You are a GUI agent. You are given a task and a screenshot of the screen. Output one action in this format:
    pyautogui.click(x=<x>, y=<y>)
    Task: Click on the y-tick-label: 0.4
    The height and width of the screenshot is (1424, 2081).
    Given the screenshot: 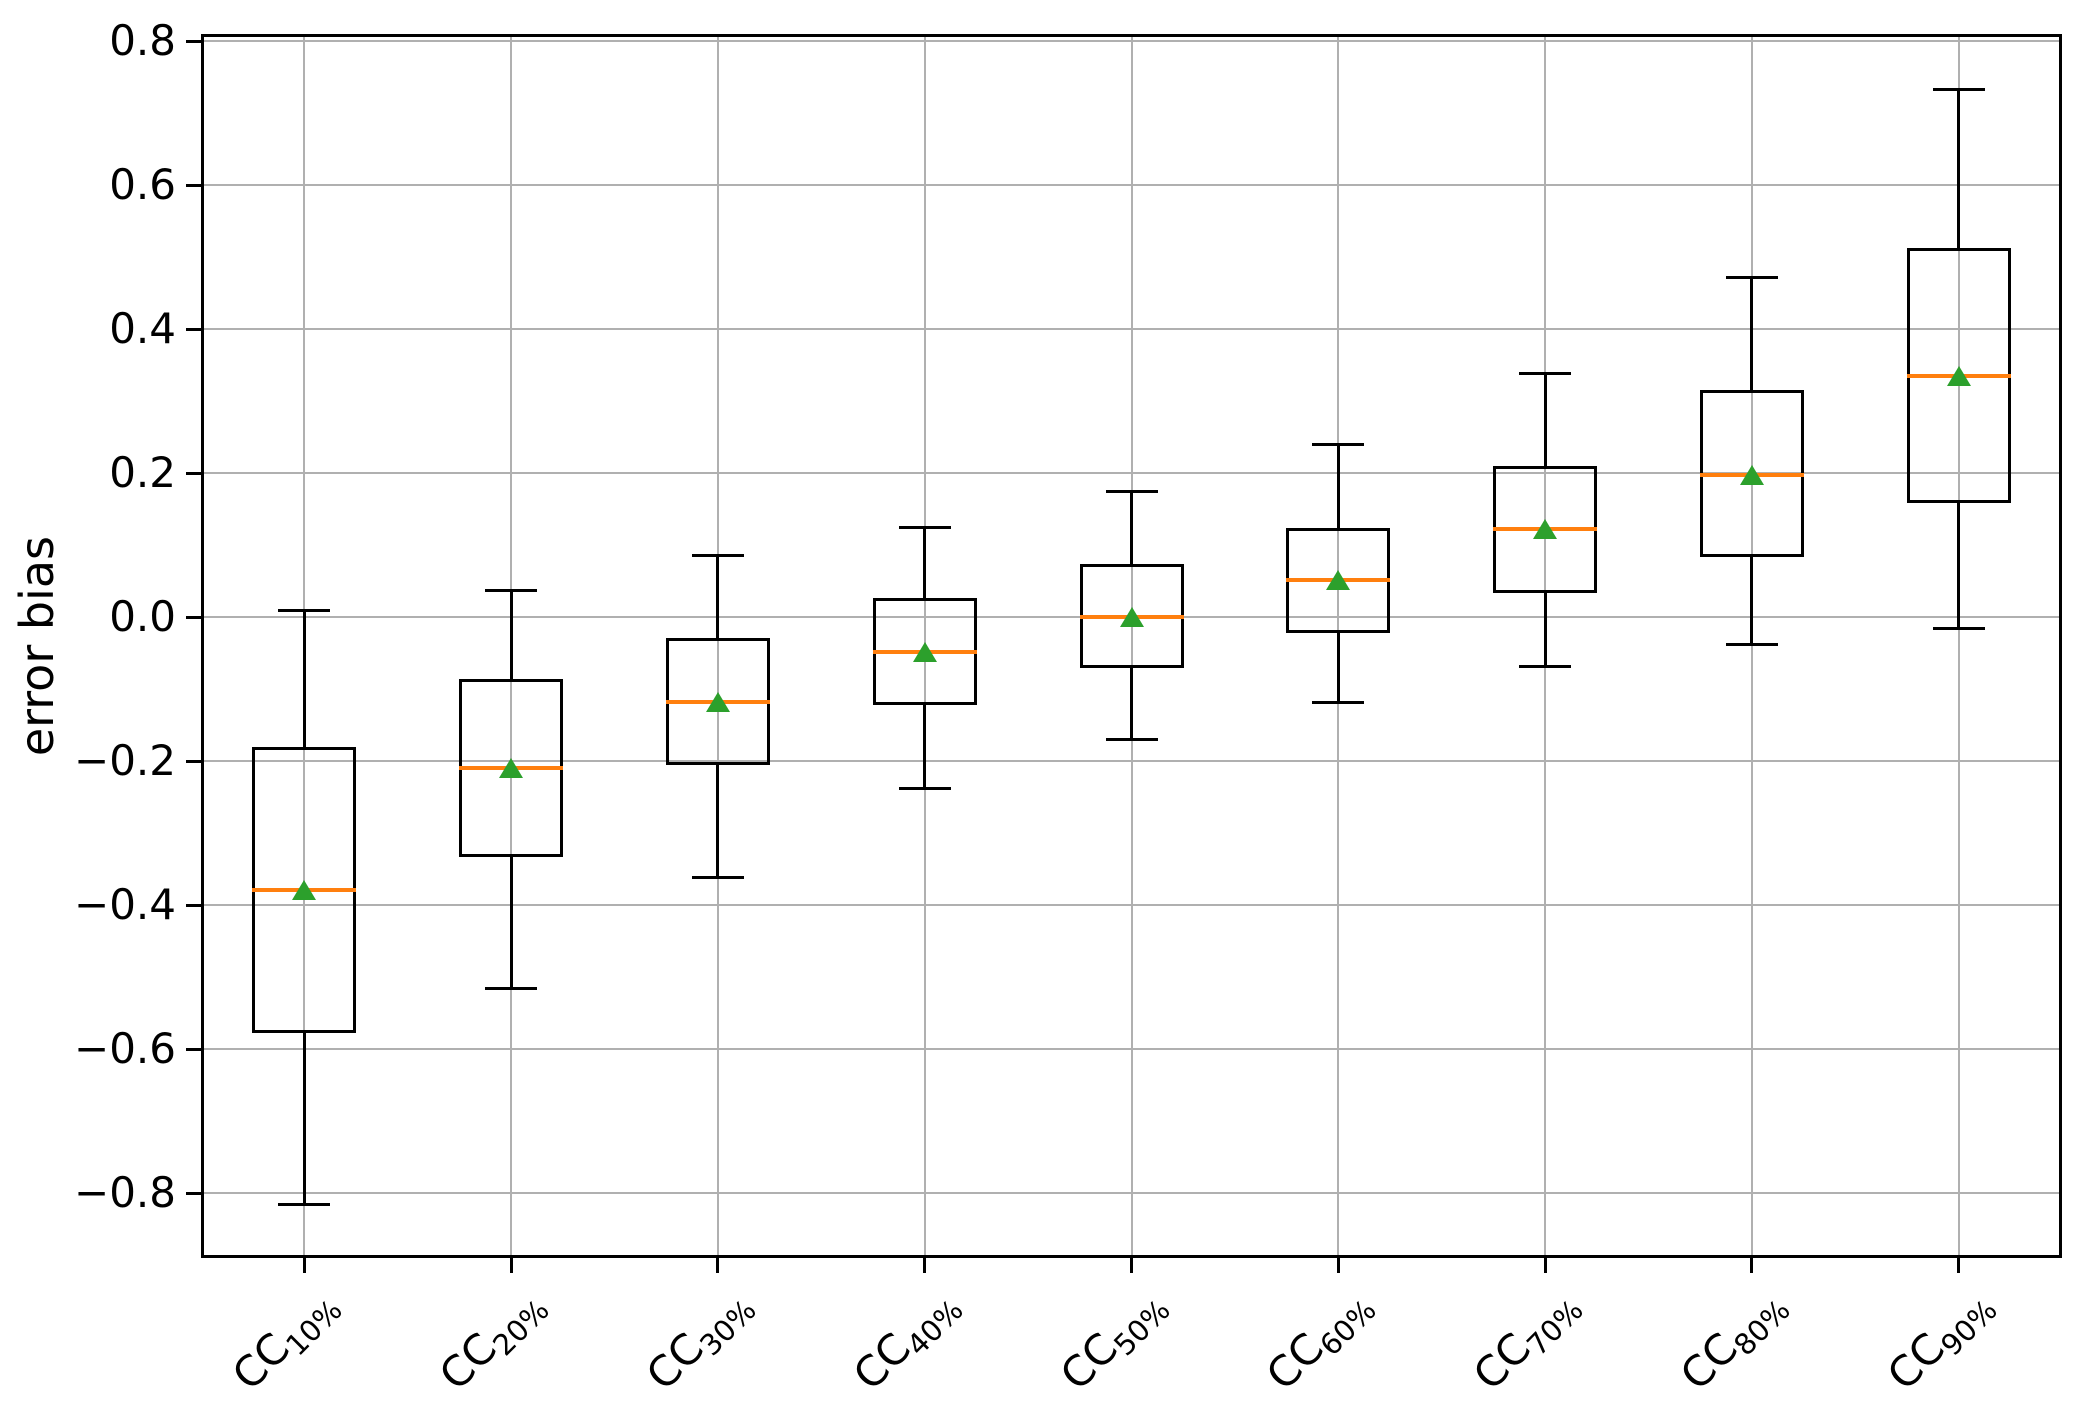 What is the action you would take?
    pyautogui.click(x=142, y=329)
    